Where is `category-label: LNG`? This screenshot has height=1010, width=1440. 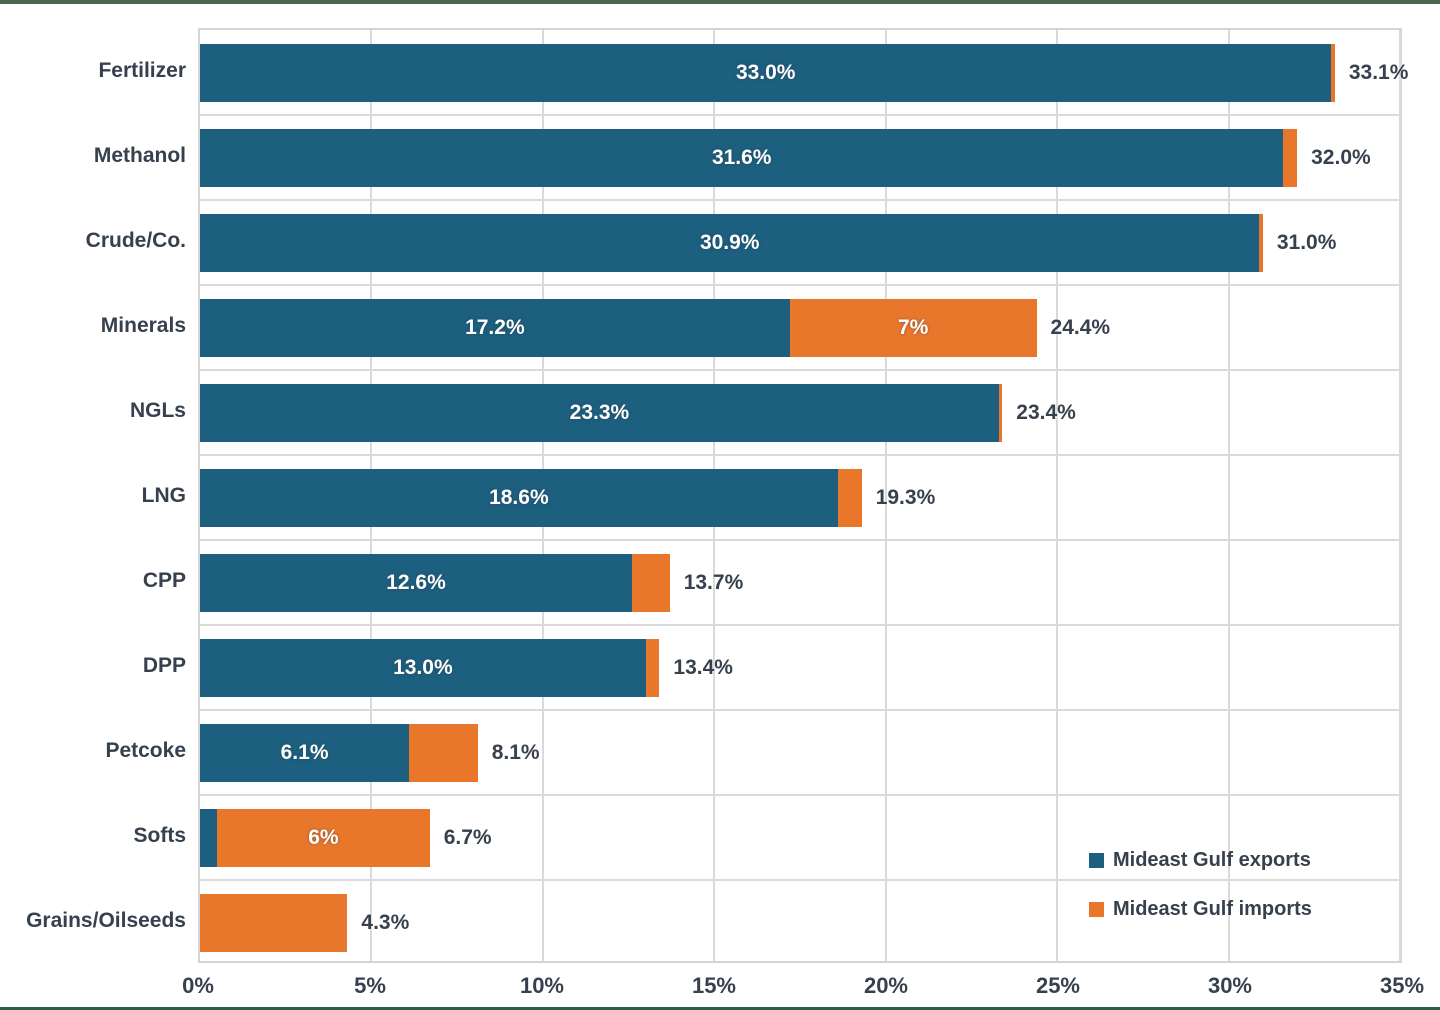 category-label: LNG is located at coordinates (163, 495).